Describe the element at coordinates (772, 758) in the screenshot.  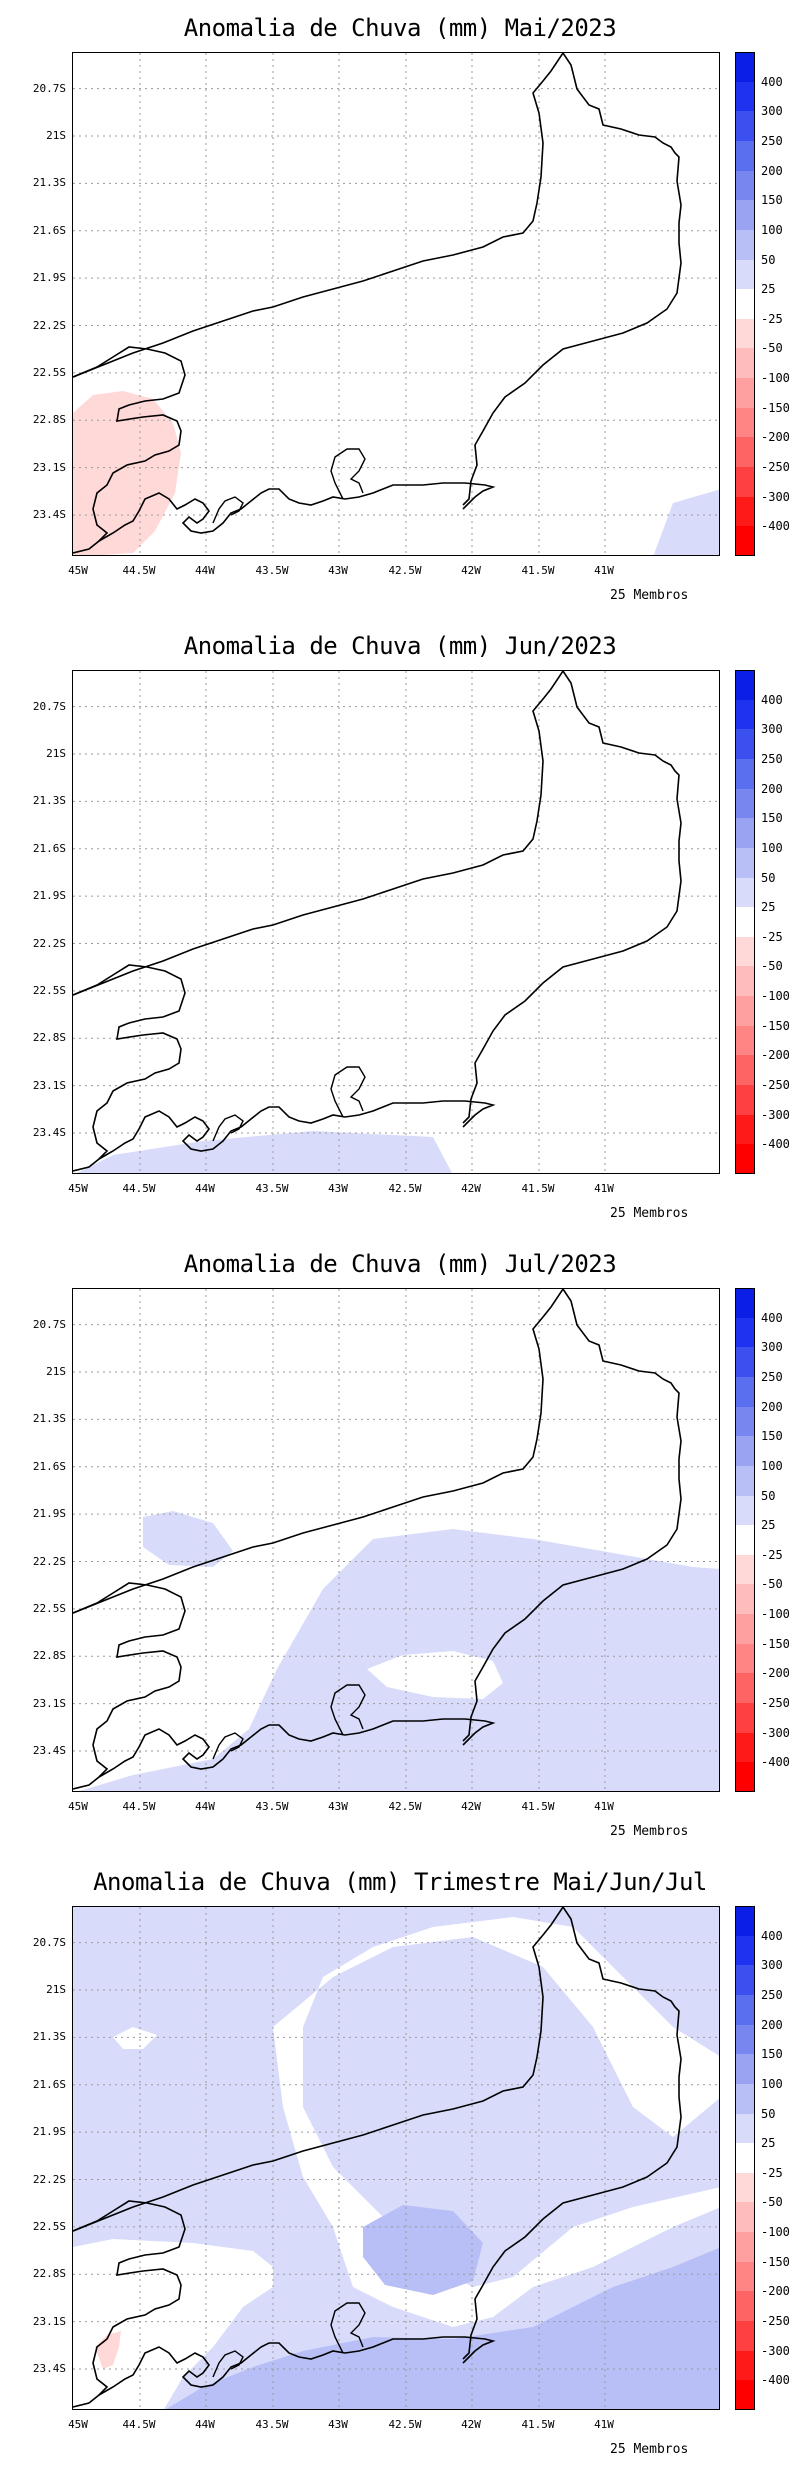
I see `legend-label: 250` at that location.